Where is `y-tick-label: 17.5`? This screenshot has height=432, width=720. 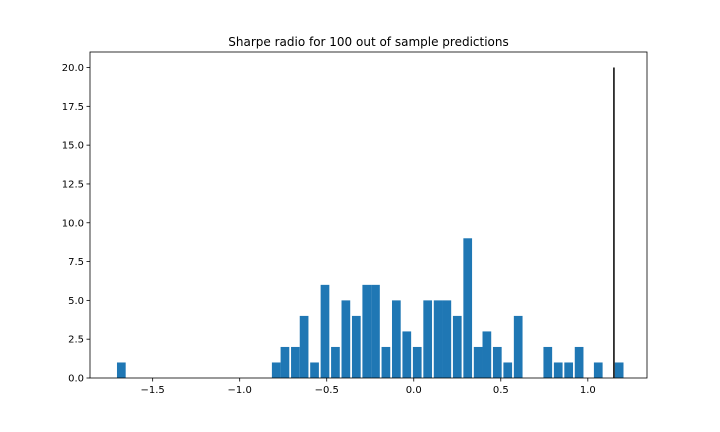 y-tick-label: 17.5 is located at coordinates (73, 107).